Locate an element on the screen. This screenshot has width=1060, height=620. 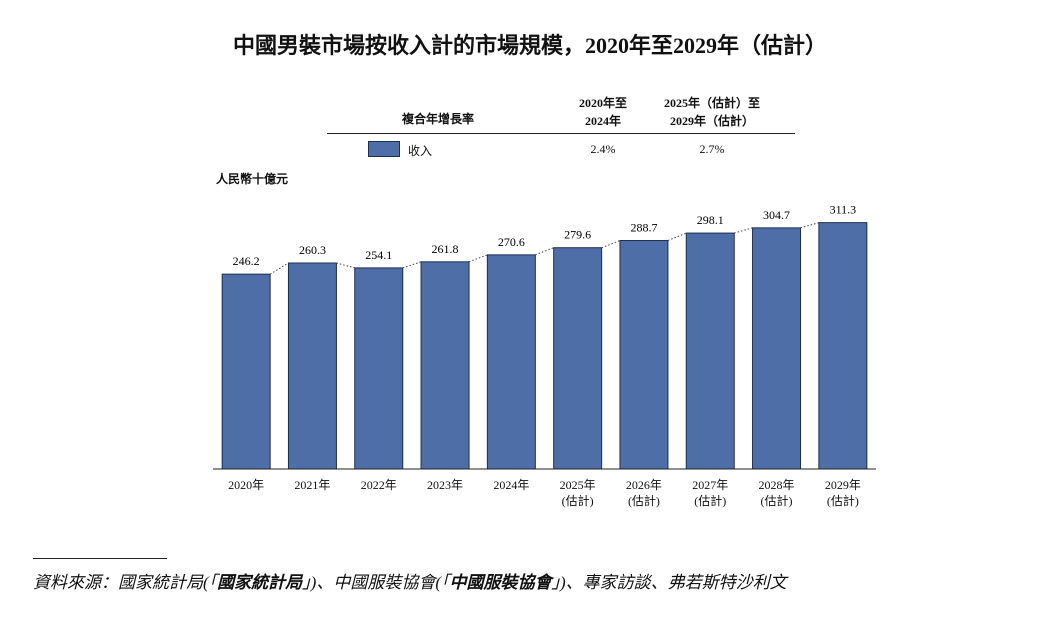
x-tick-label: 2021年 is located at coordinates (312, 485).